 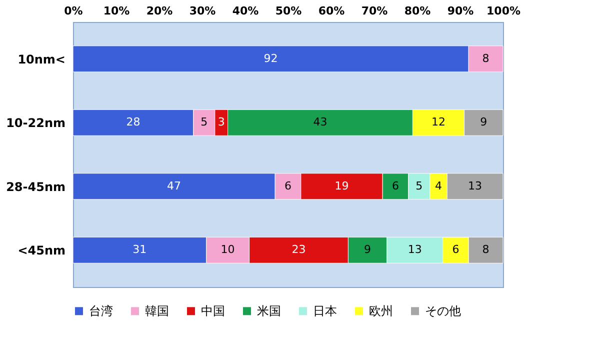 What do you see at coordinates (174, 185) in the screenshot?
I see `data-label: 47` at bounding box center [174, 185].